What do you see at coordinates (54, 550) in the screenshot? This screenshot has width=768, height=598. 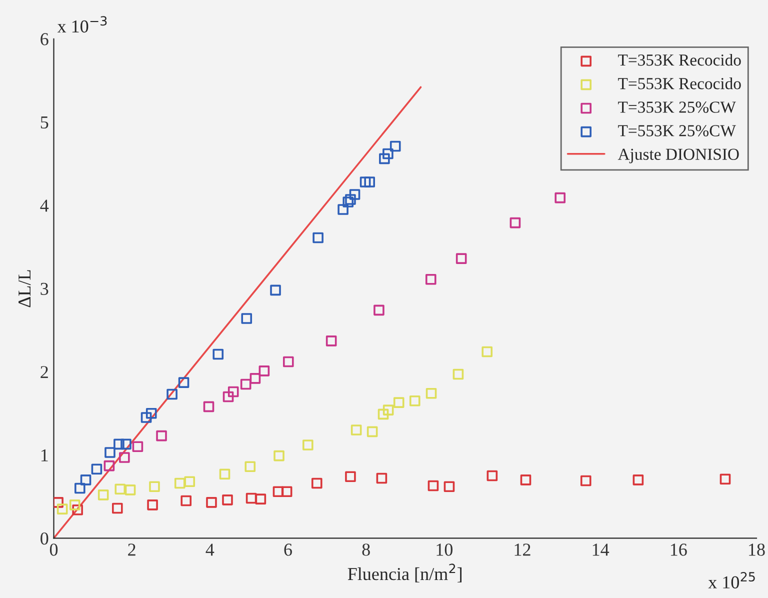 I see `x-tick-label: 0` at bounding box center [54, 550].